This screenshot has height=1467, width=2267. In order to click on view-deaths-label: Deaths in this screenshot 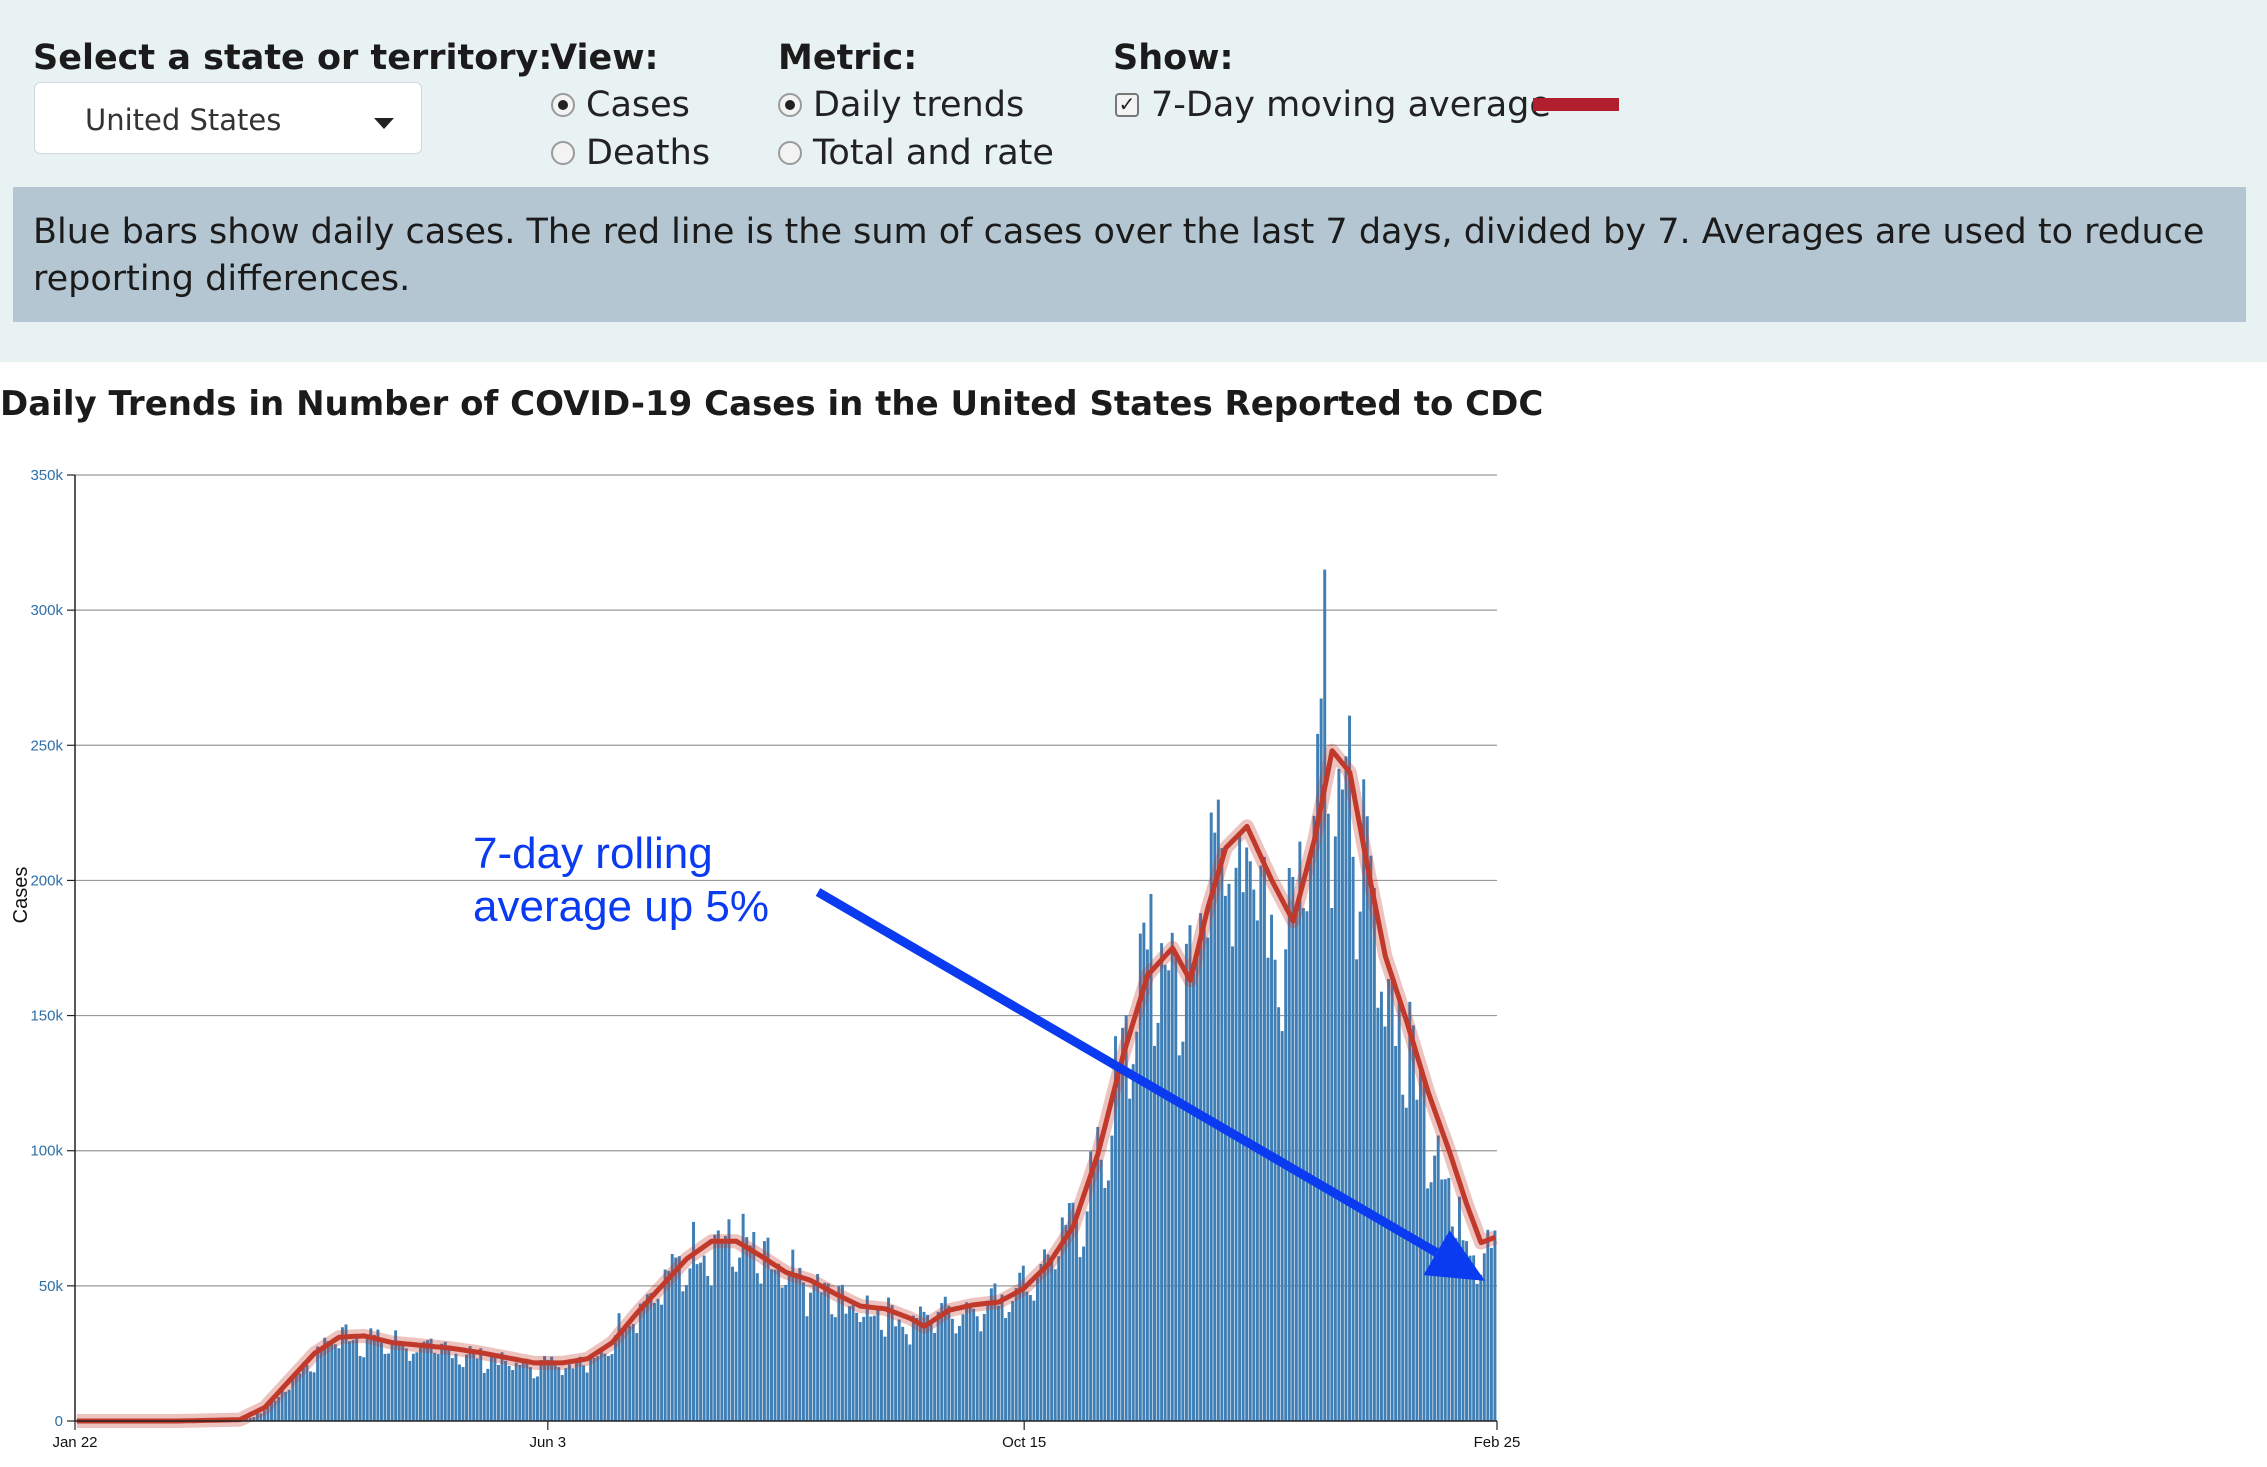, I will do `click(648, 153)`.